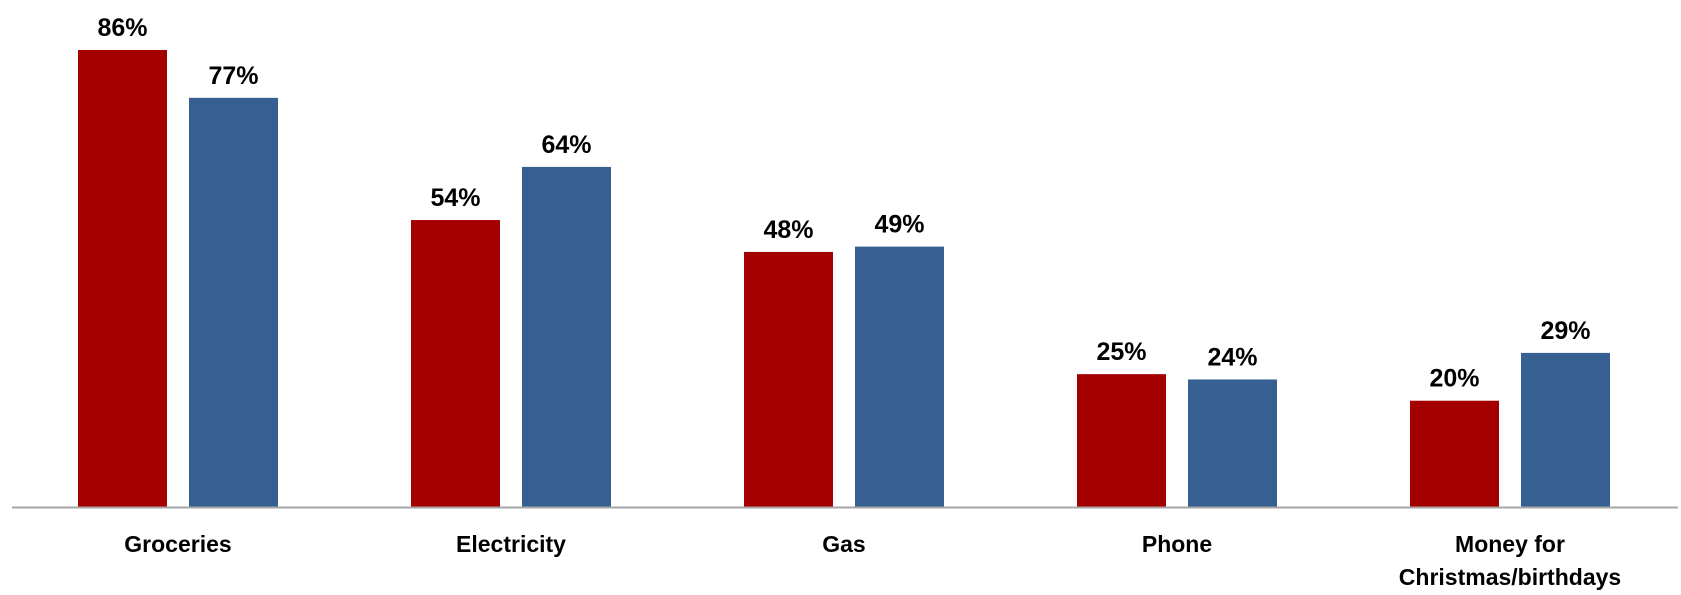 This screenshot has height=595, width=1681. What do you see at coordinates (122, 28) in the screenshot?
I see `data-label-series1-cat1: 86%` at bounding box center [122, 28].